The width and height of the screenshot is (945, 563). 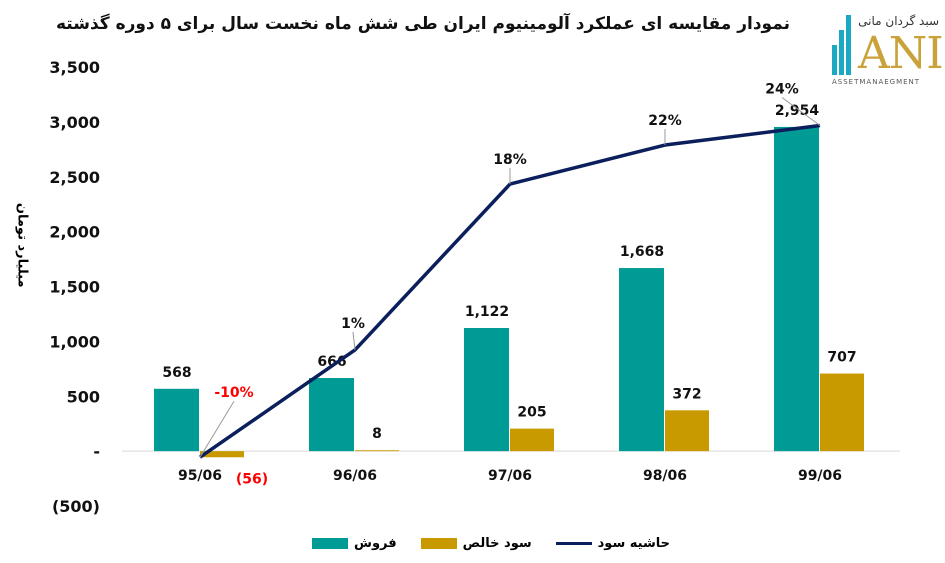 I want to click on data-label-sales: 1,122, so click(x=487, y=312).